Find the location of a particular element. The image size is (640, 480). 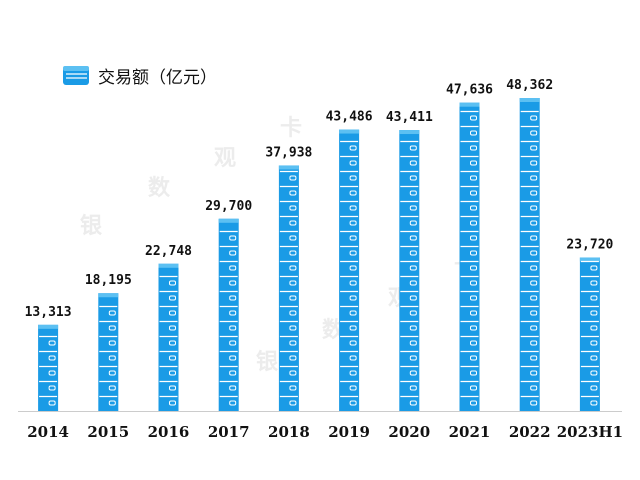

data-label: 37,938 is located at coordinates (288, 152).